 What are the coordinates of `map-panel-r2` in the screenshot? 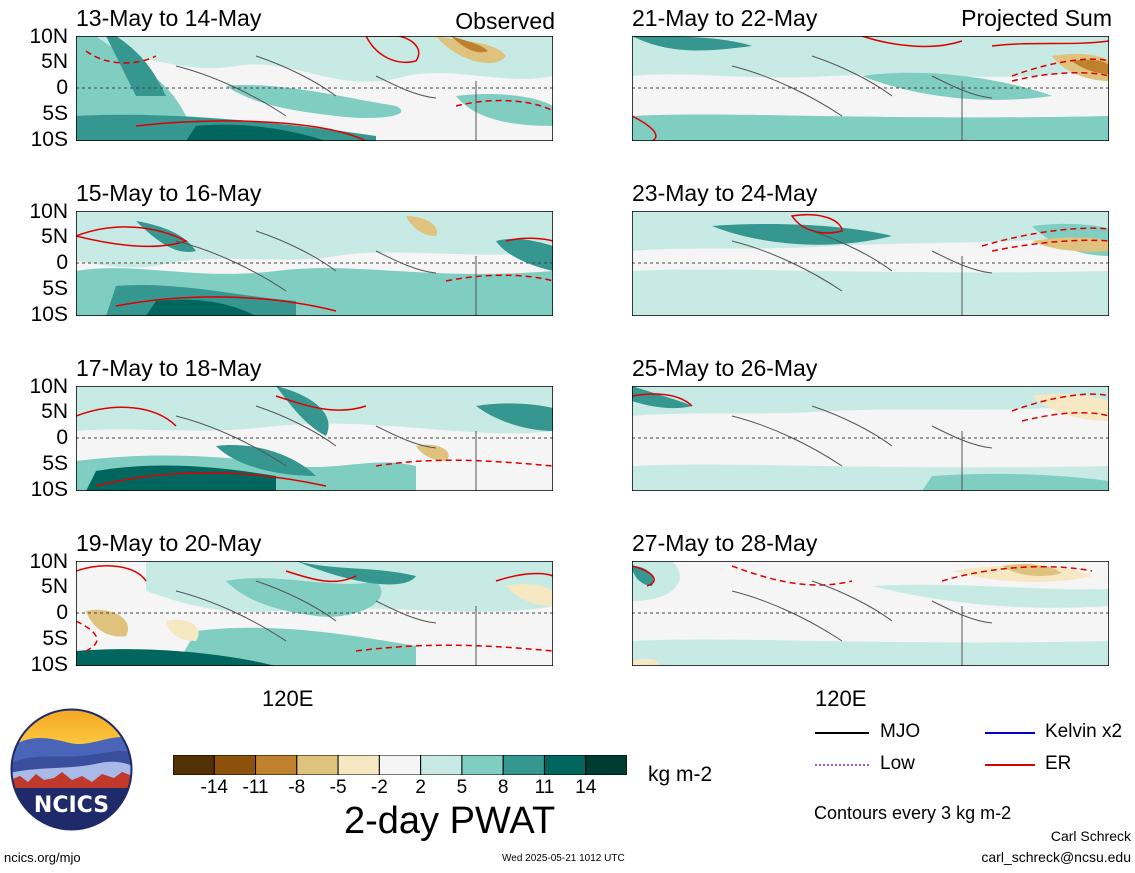 It's located at (870, 263).